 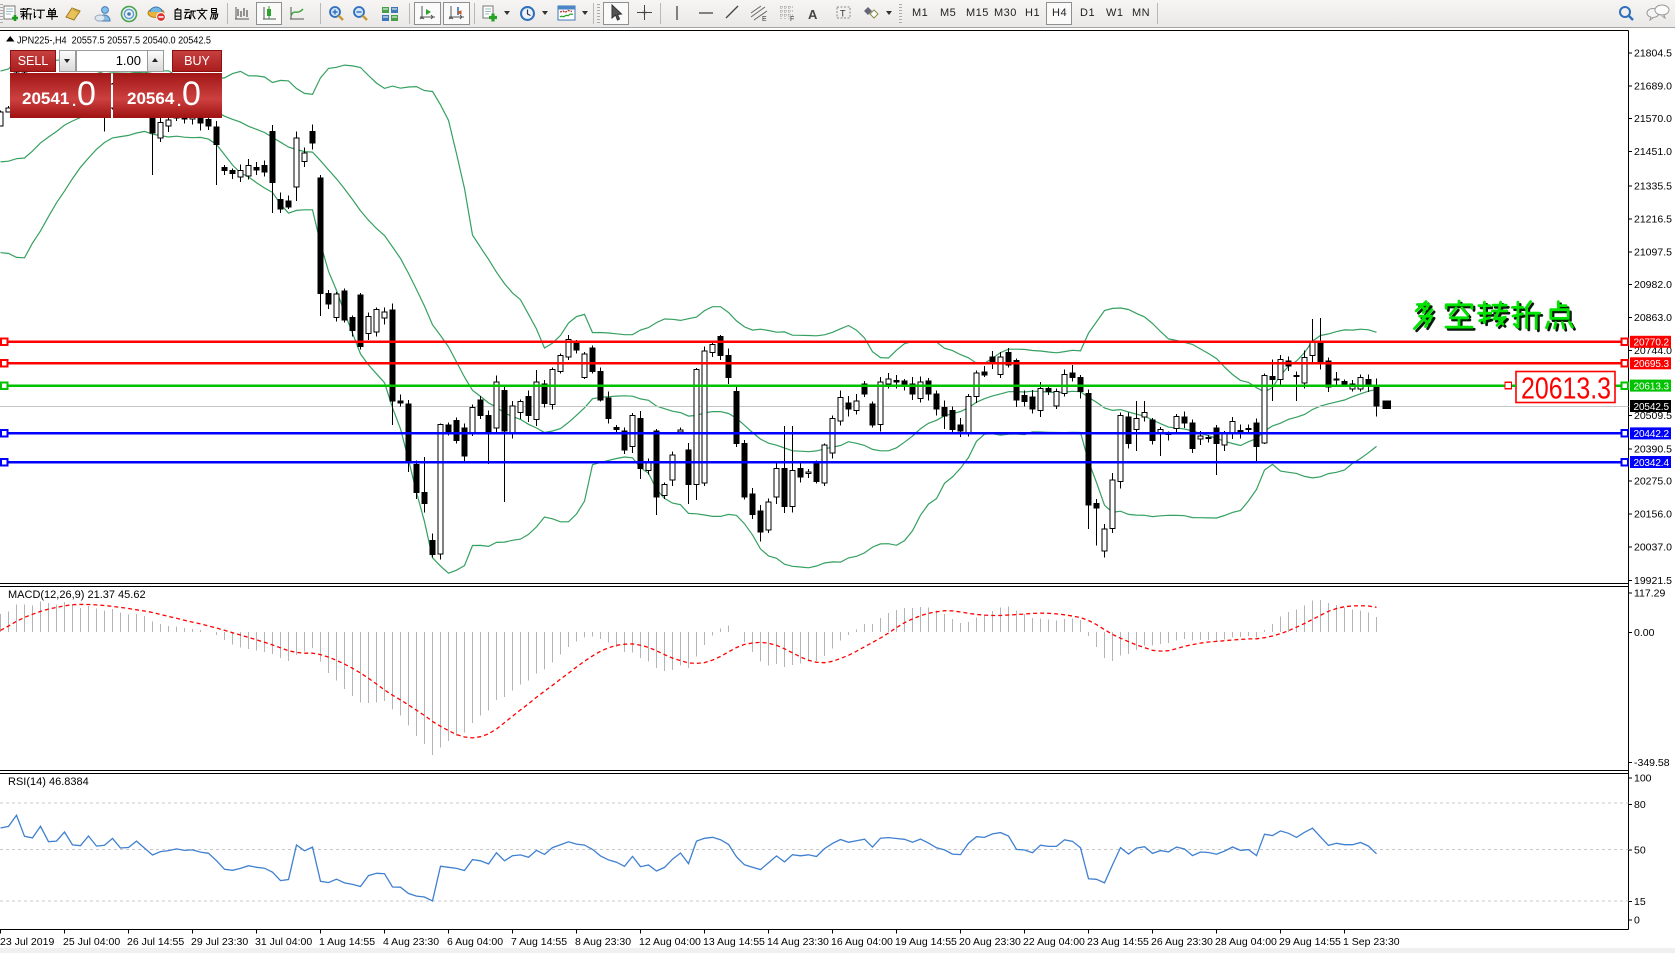 I want to click on svg-text: 20442.2, so click(x=1652, y=434).